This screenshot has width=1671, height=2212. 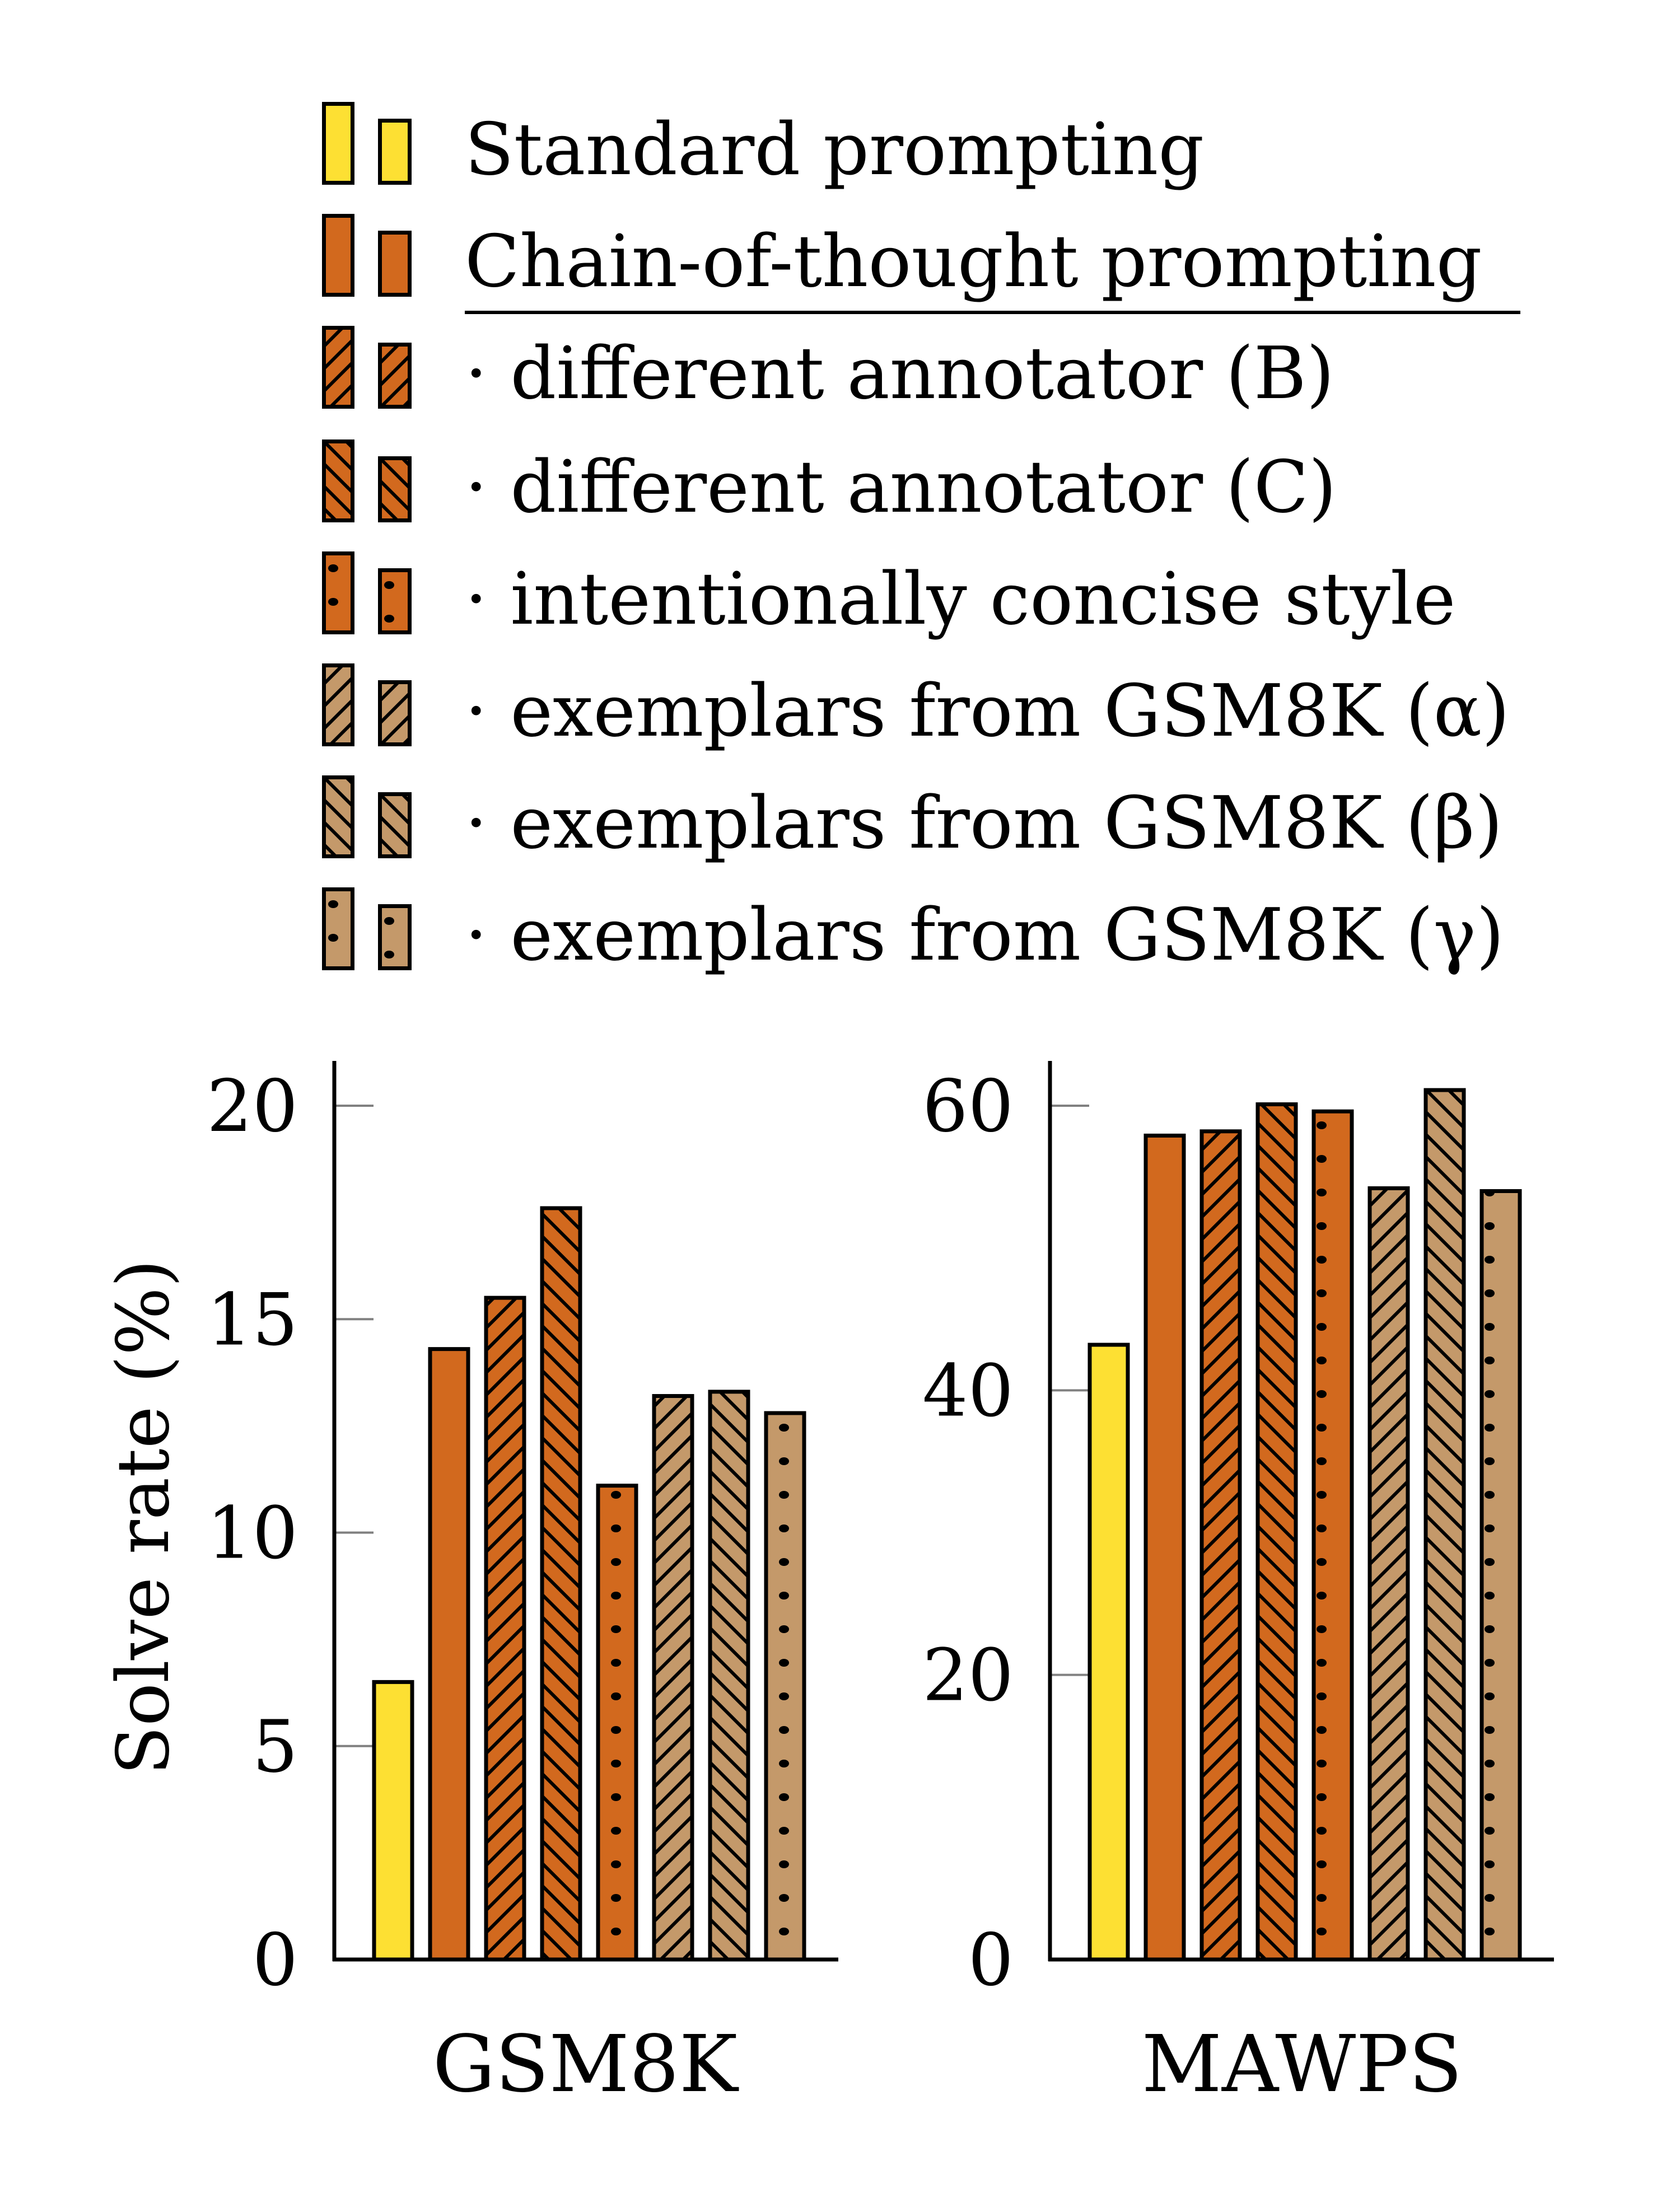 I want to click on x-axis-label-mawps: MAWPS, so click(x=1302, y=2064).